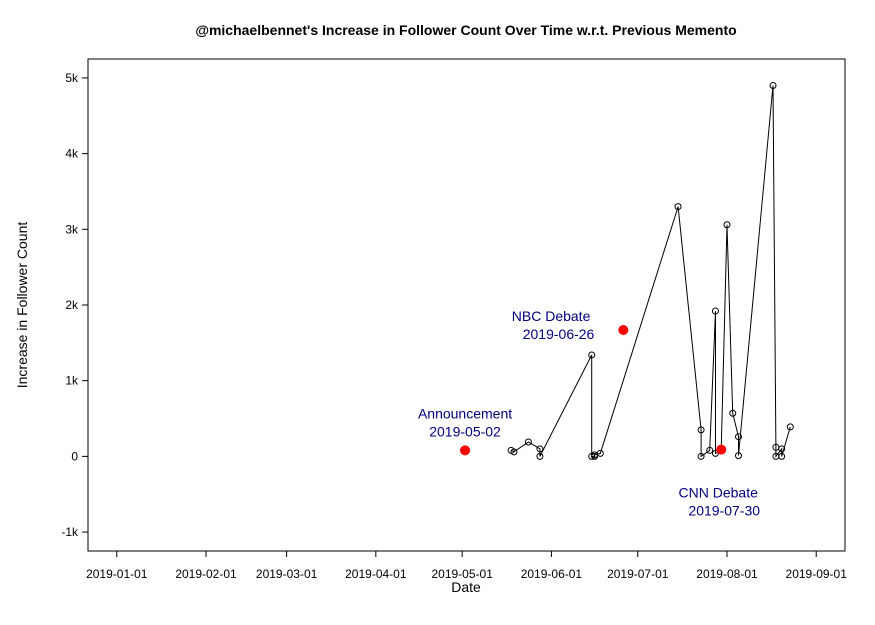 The image size is (875, 625). I want to click on event-label-date: 2019-07-30, so click(724, 511).